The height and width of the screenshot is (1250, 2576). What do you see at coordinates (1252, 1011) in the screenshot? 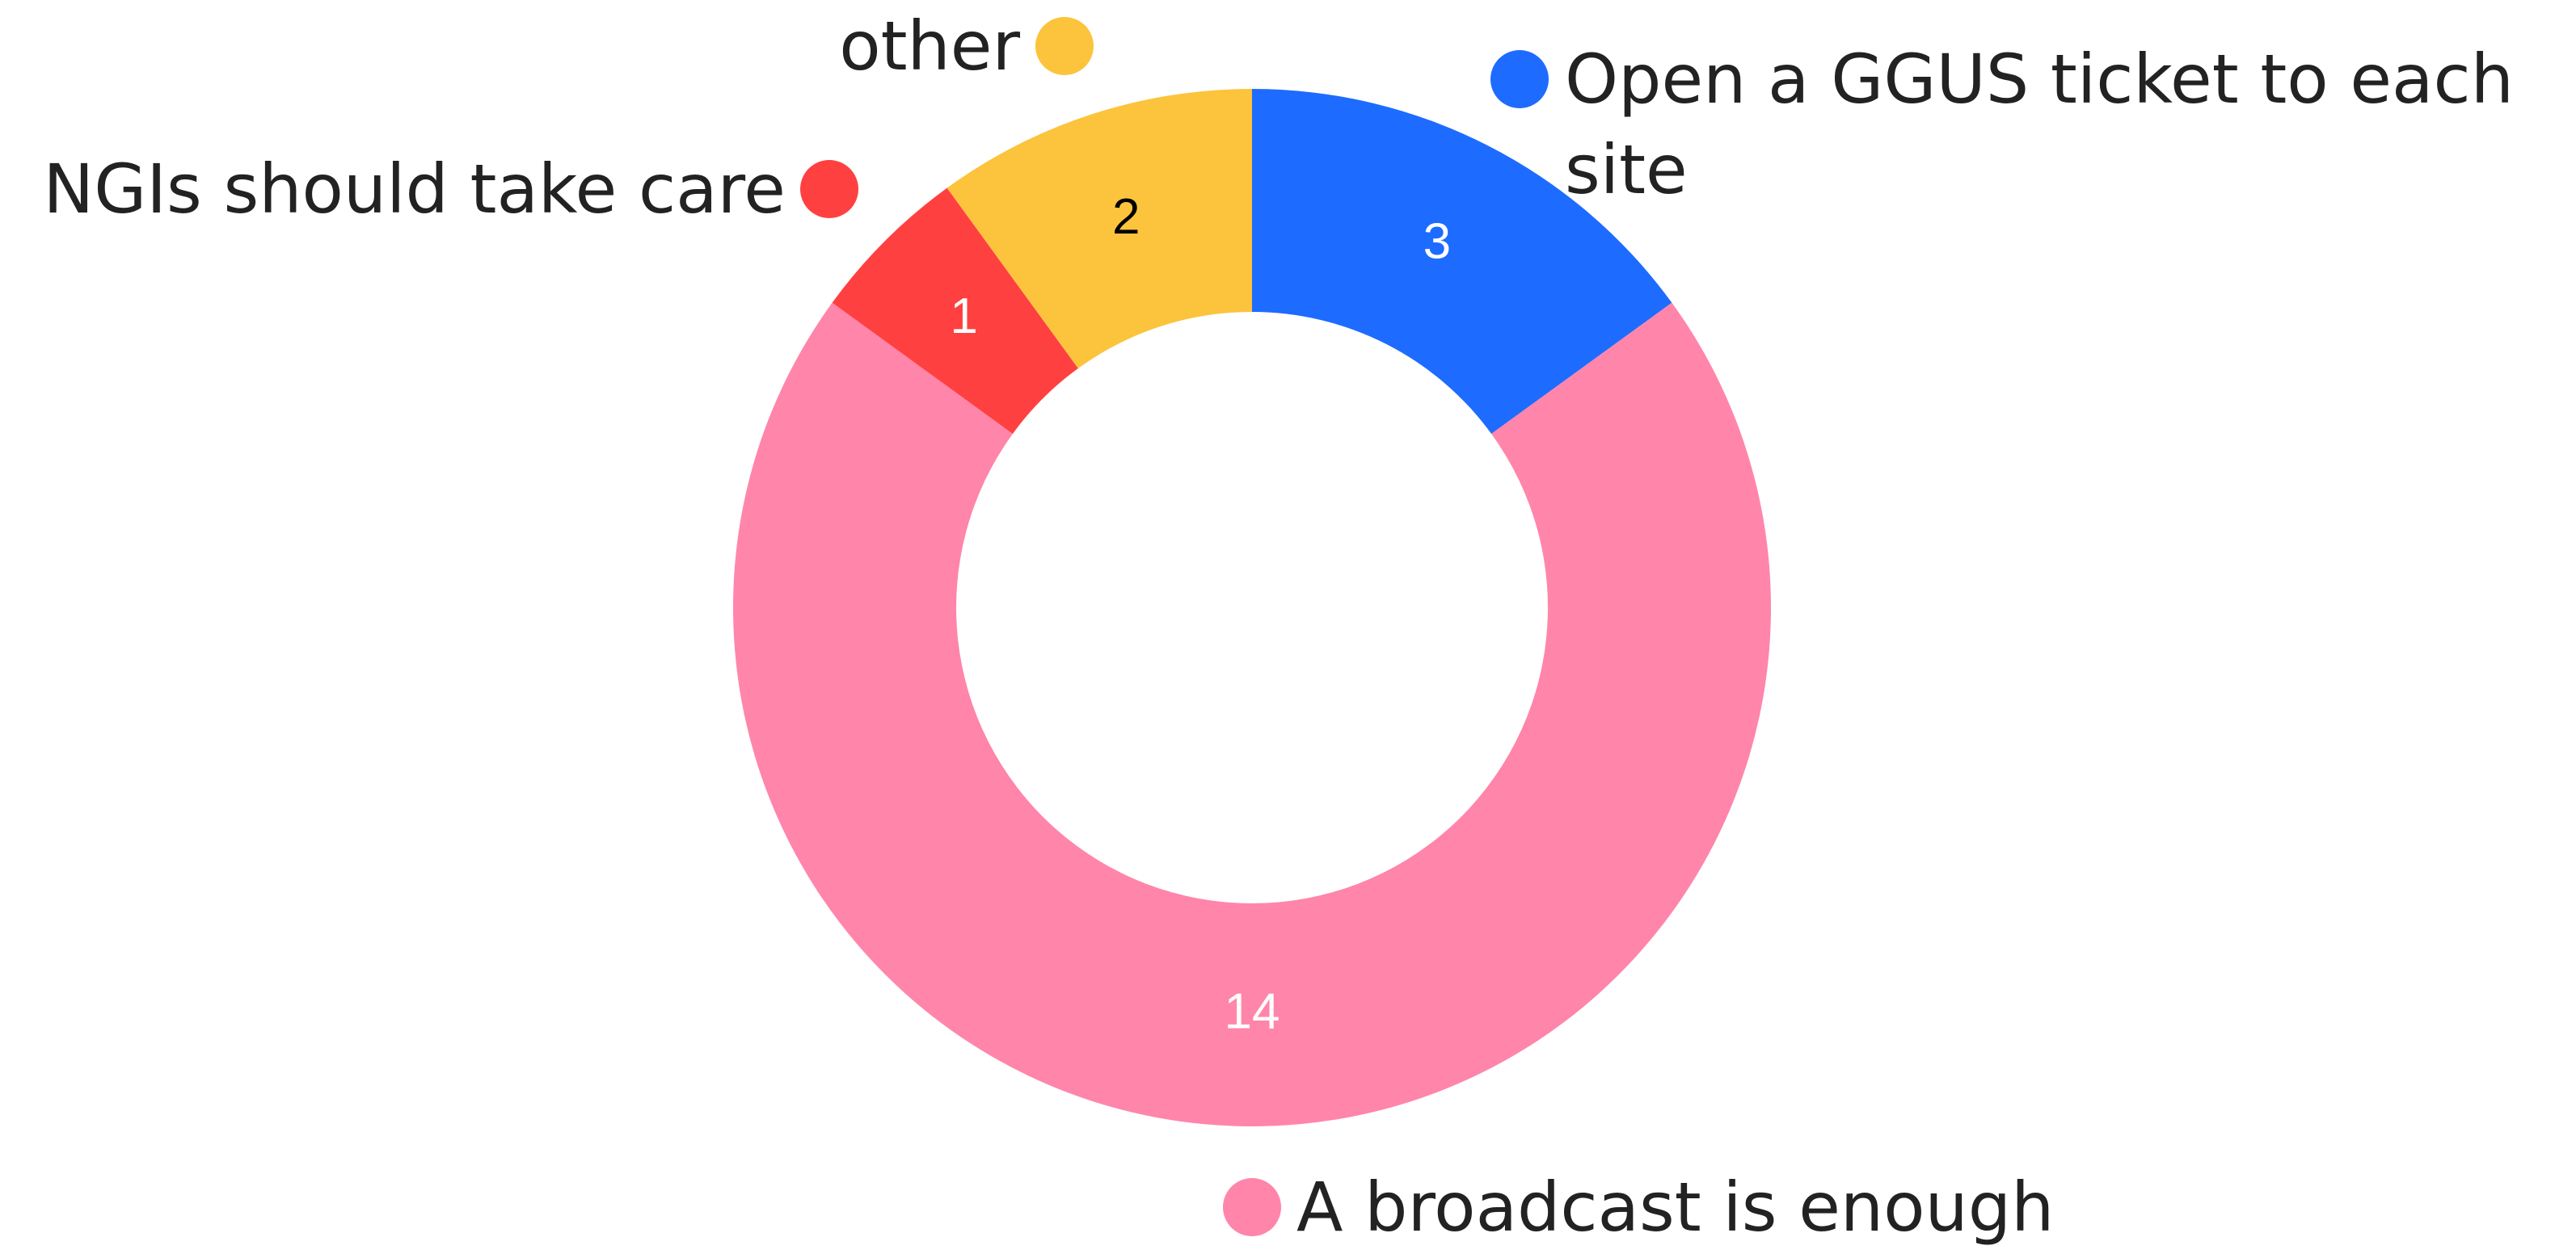
I see `value-label: 14` at bounding box center [1252, 1011].